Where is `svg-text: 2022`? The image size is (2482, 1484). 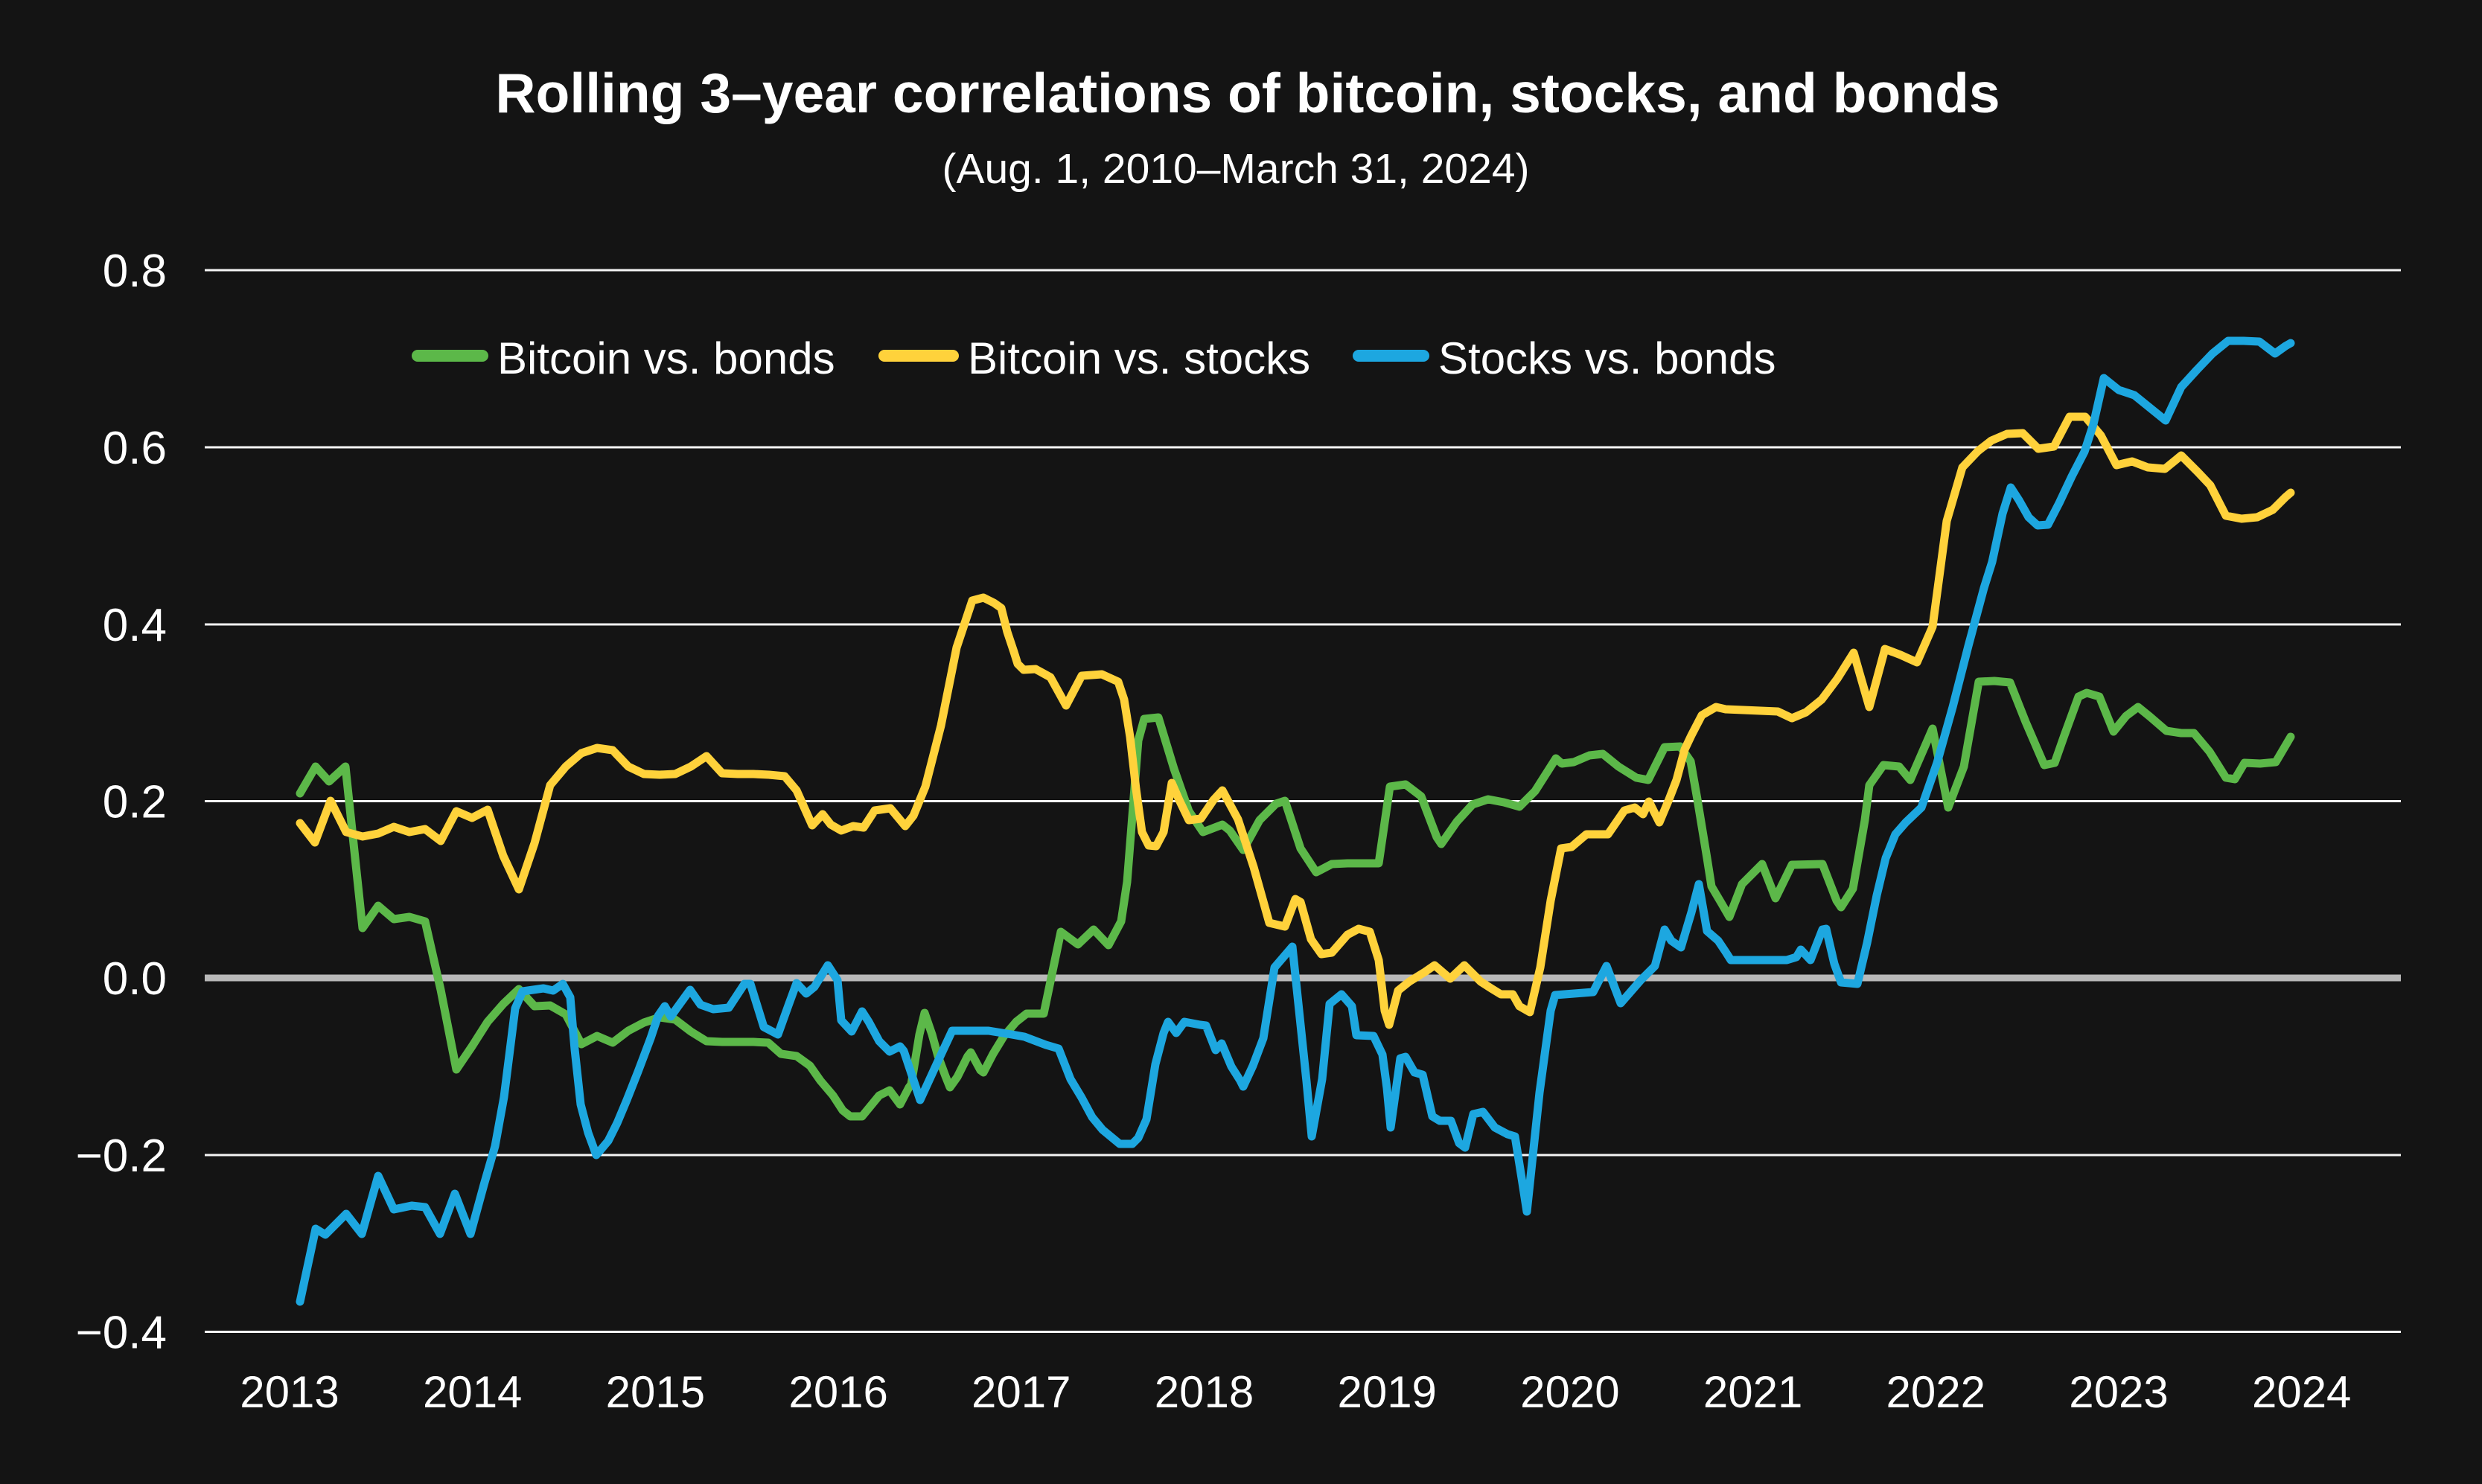
svg-text: 2022 is located at coordinates (1936, 1392).